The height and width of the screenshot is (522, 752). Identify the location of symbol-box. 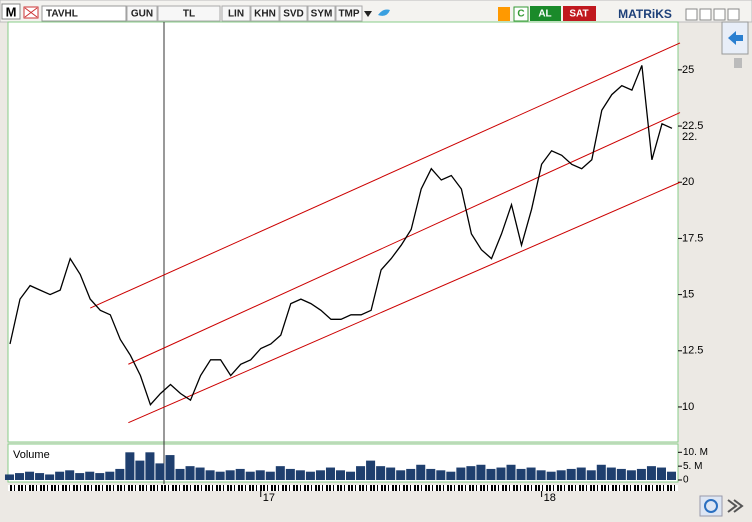
(84, 13).